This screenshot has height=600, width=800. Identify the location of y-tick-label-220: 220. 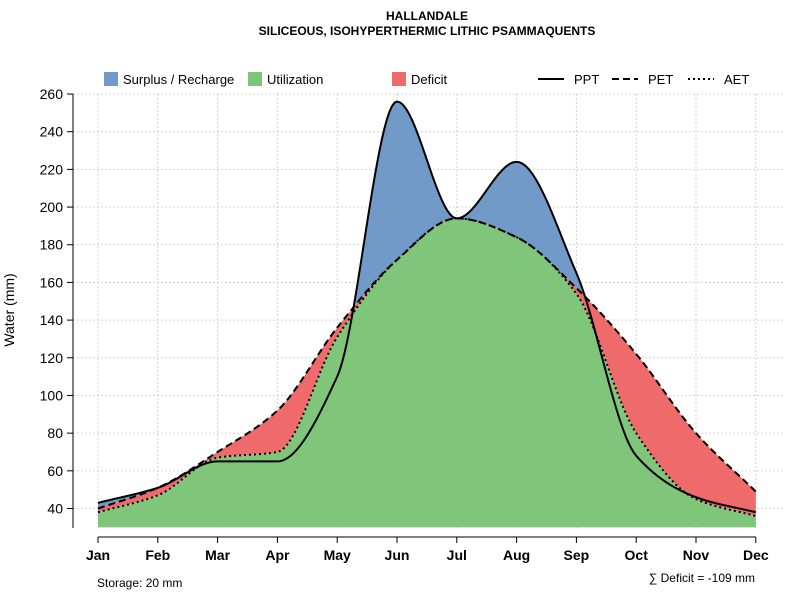
(52, 169).